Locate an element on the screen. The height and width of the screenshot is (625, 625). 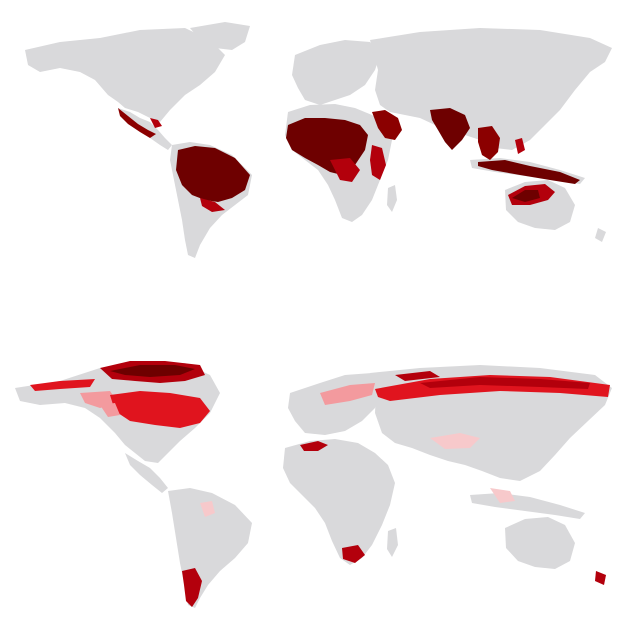
region-north-africa-coast is located at coordinates (314, 446).